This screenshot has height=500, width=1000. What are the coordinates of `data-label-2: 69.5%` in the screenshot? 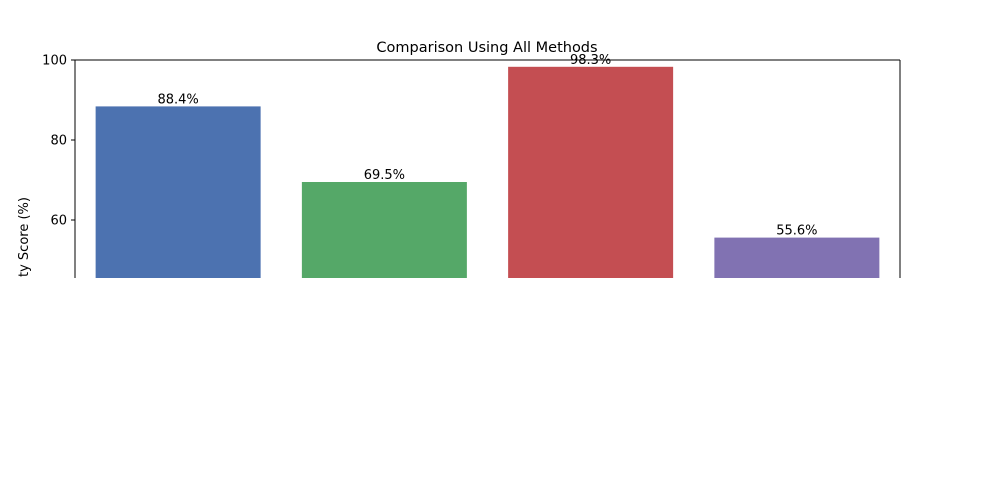 It's located at (384, 175).